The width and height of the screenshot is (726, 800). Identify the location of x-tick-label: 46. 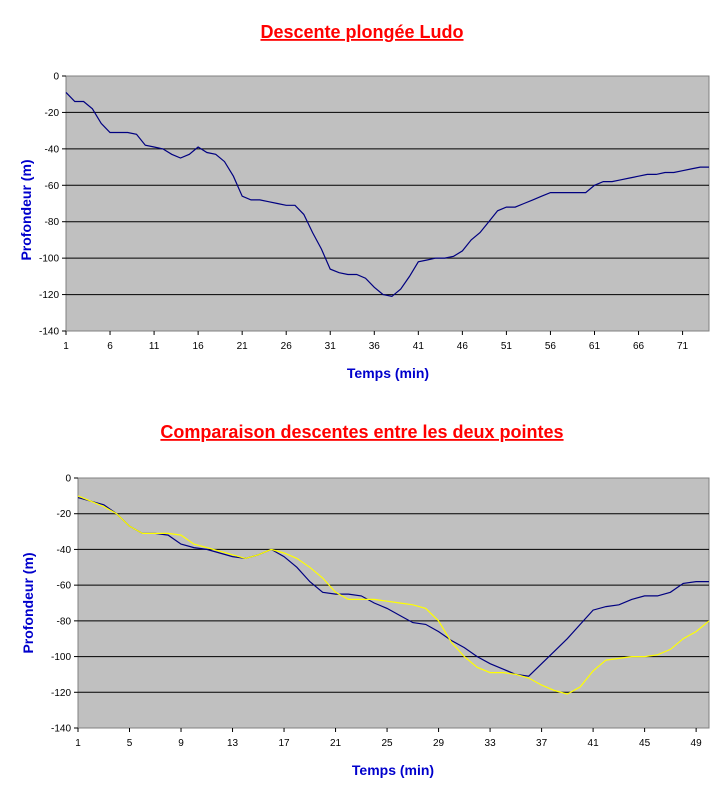
(463, 346).